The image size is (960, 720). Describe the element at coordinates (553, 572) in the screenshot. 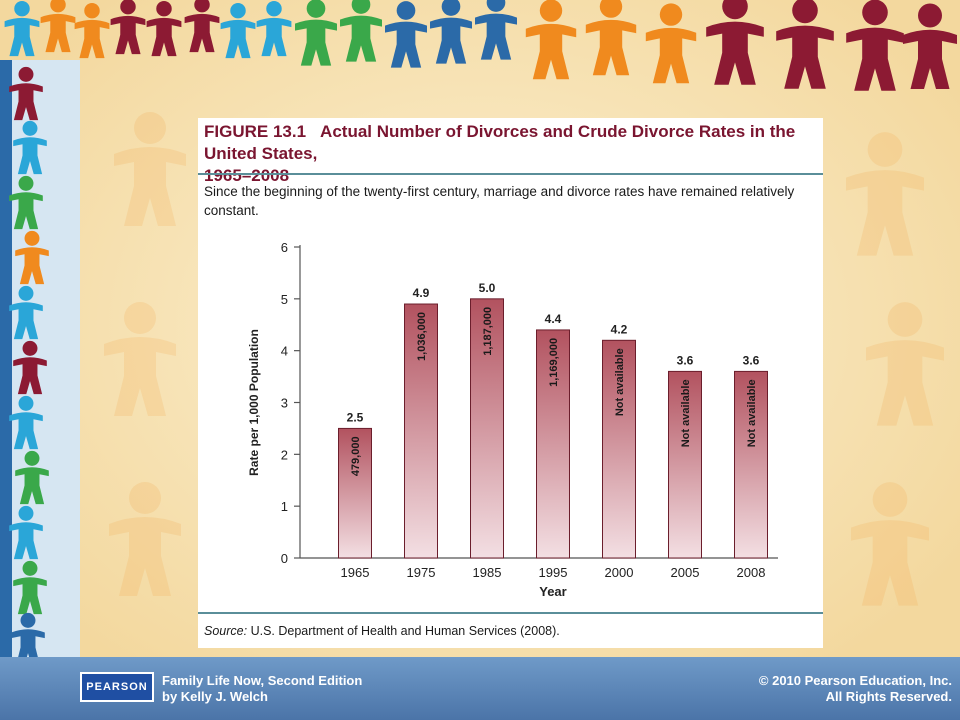

I see `x-tick-label: 1995` at that location.